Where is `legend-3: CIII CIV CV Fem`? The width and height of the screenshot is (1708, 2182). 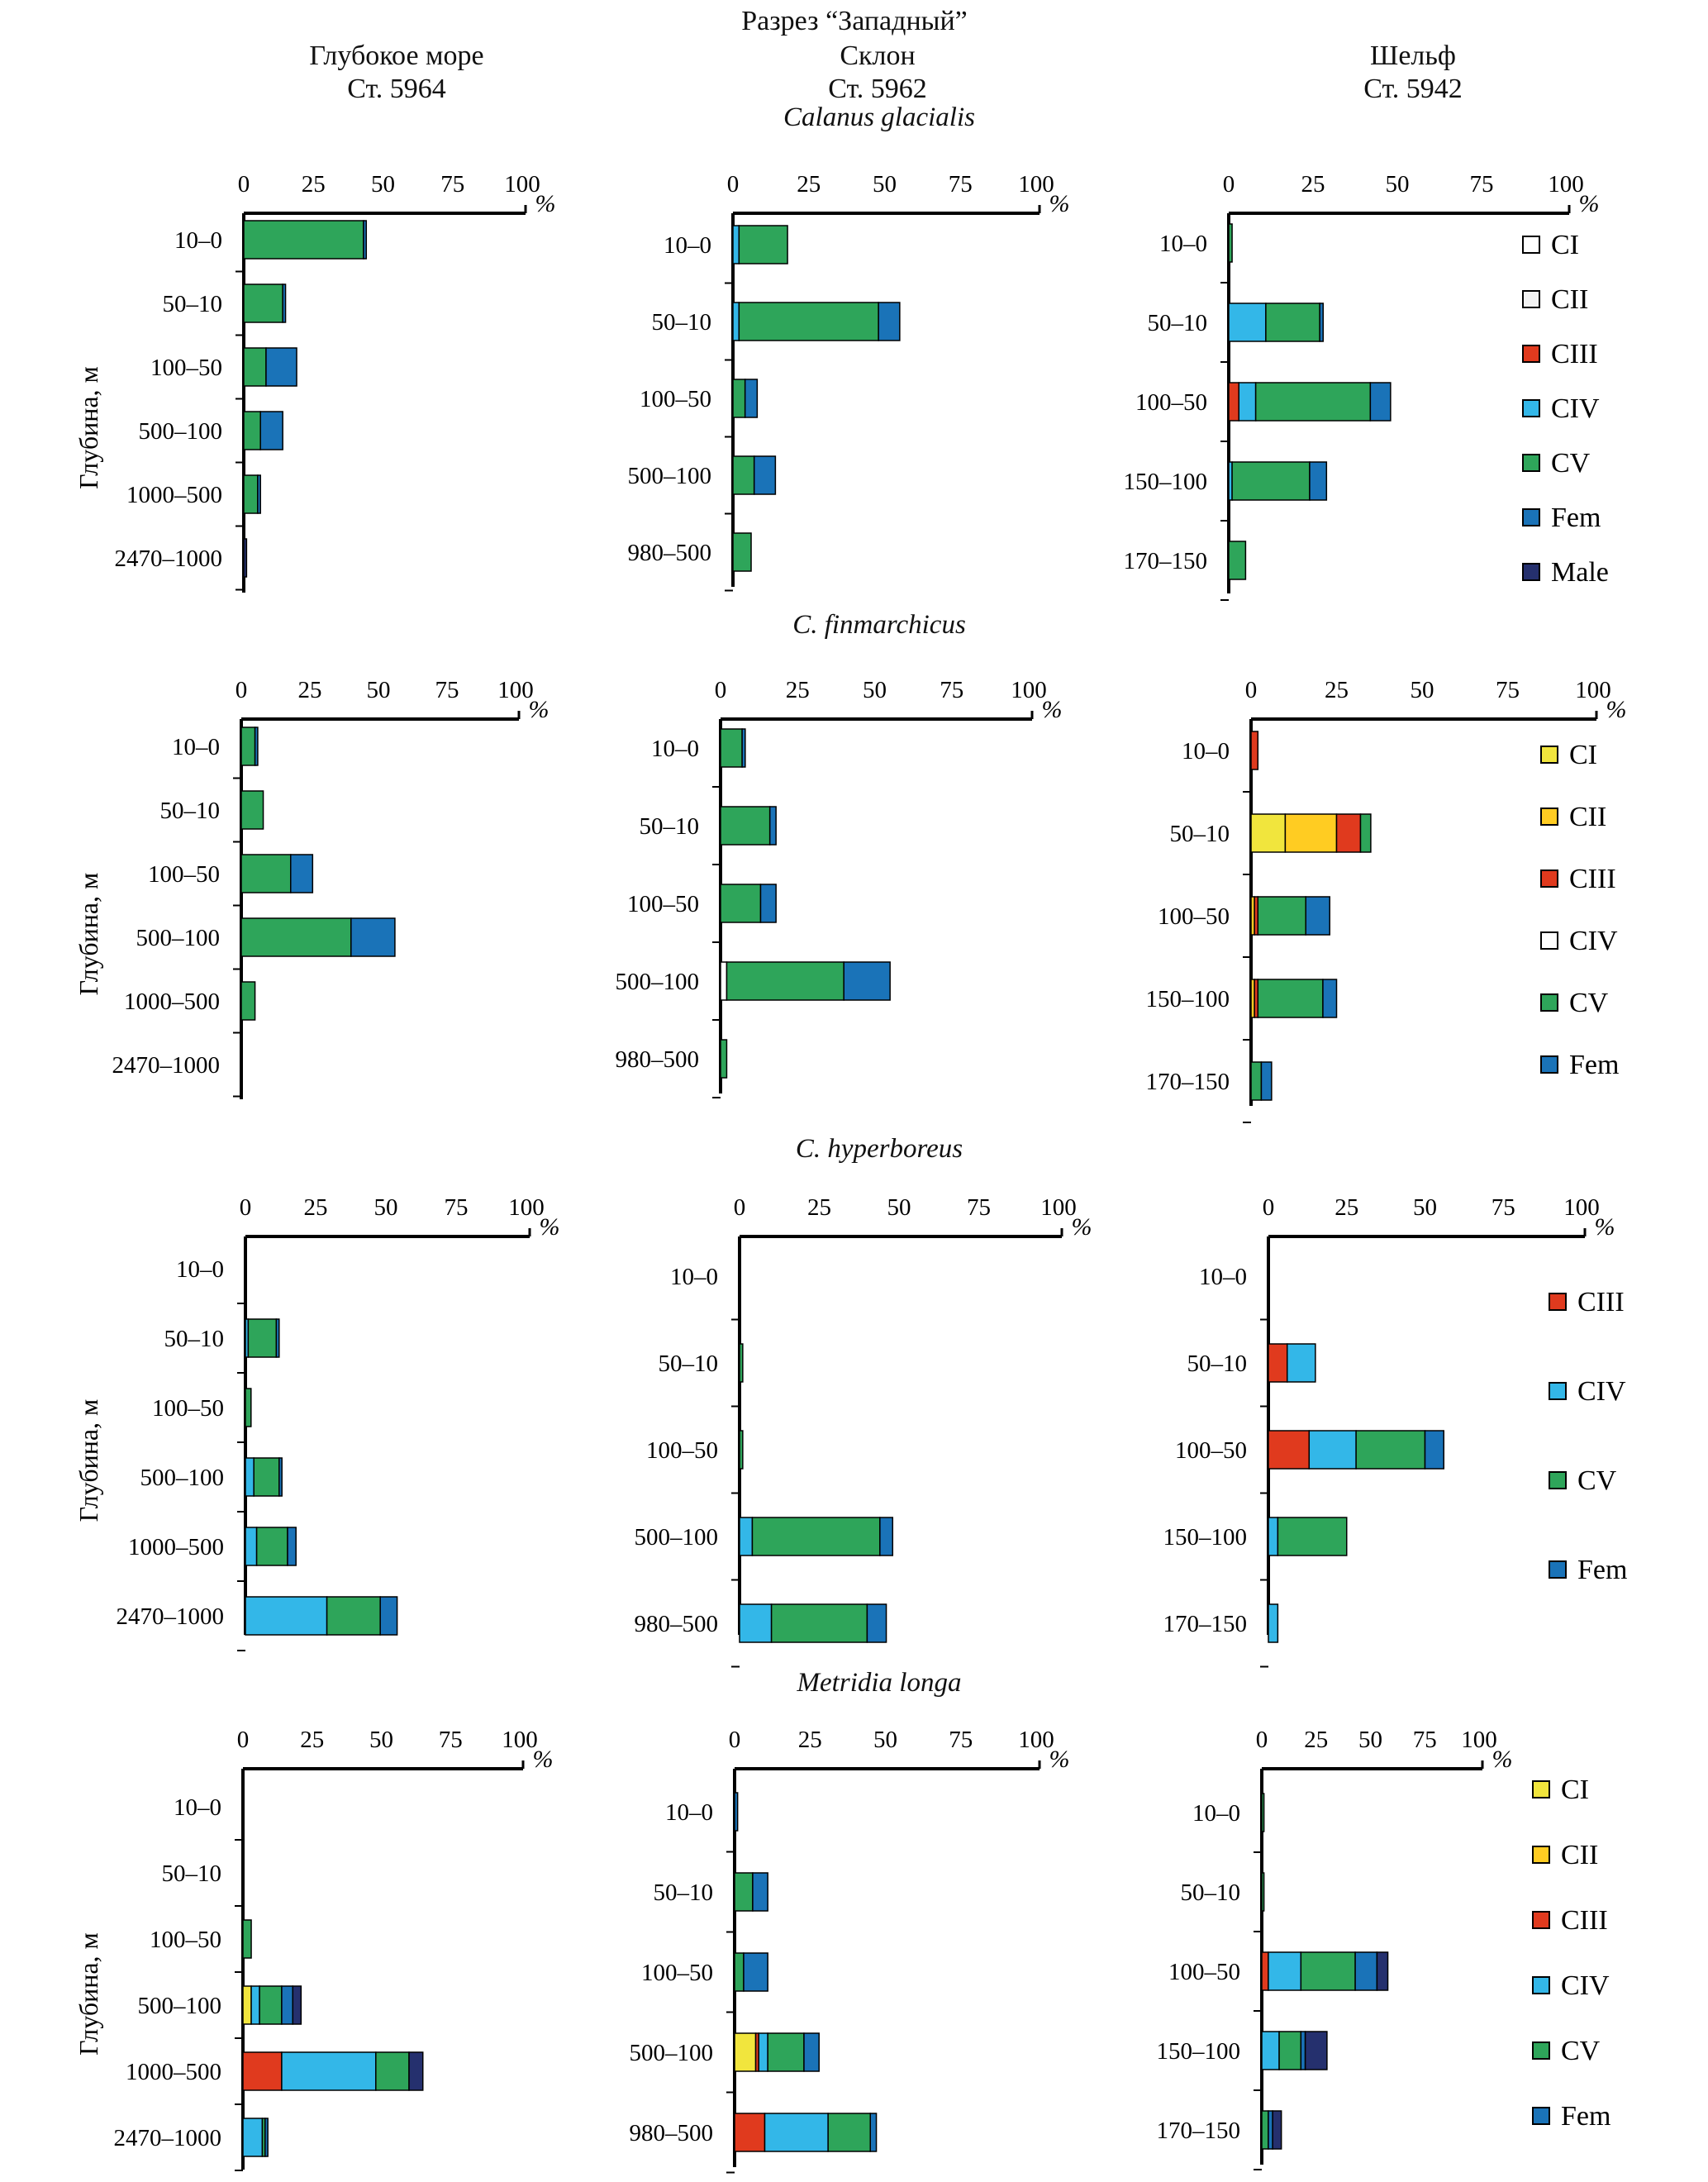
legend-3: CIII CIV CV Fem is located at coordinates (1588, 1436).